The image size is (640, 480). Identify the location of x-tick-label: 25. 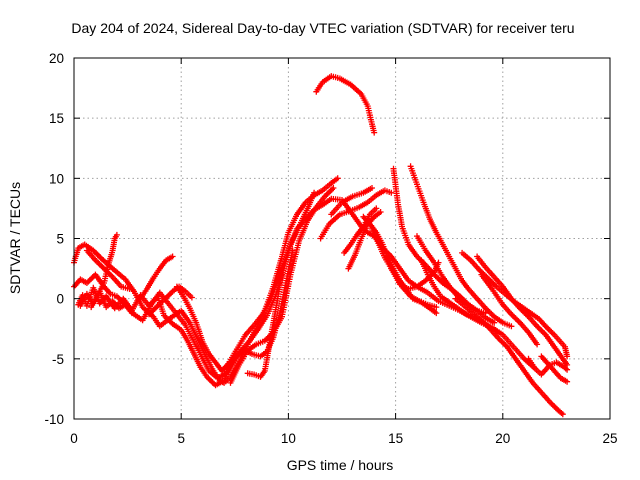
(609, 438).